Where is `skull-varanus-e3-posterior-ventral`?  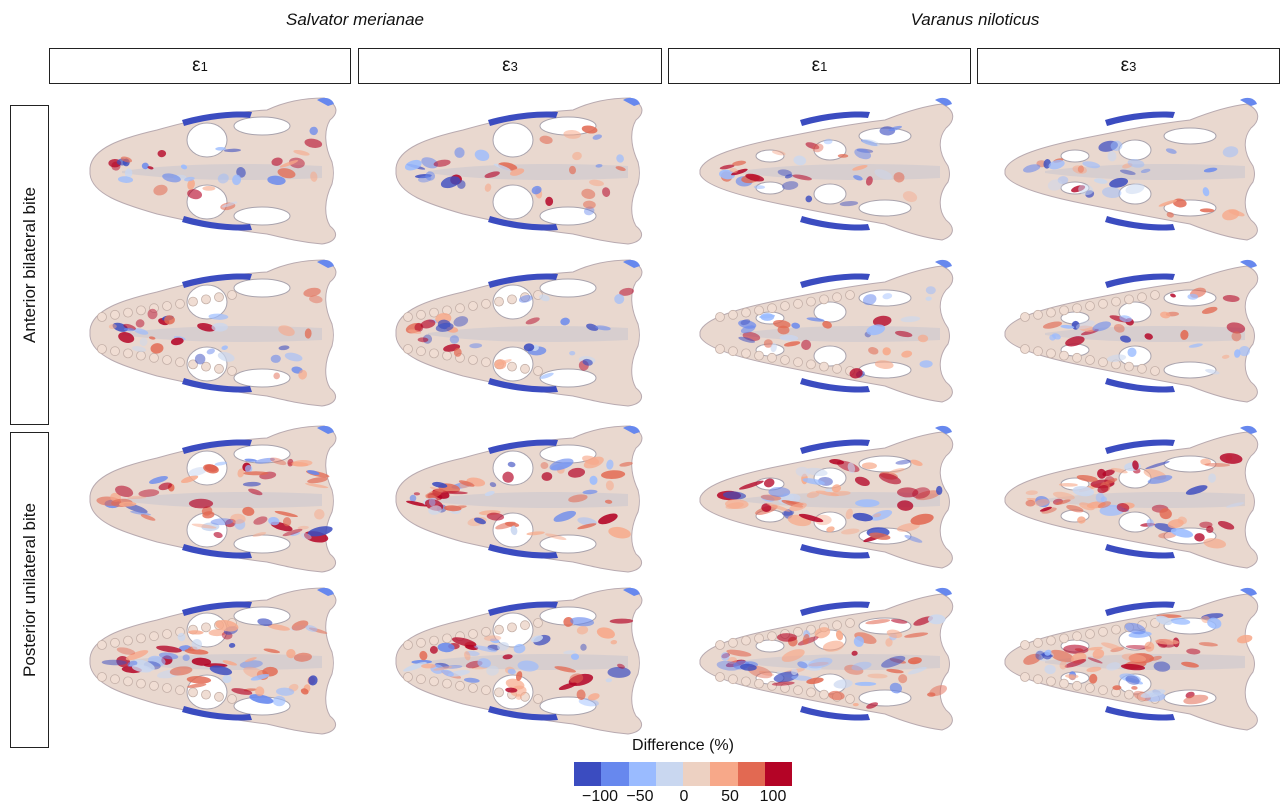
skull-varanus-e3-posterior-ventral is located at coordinates (1132, 661).